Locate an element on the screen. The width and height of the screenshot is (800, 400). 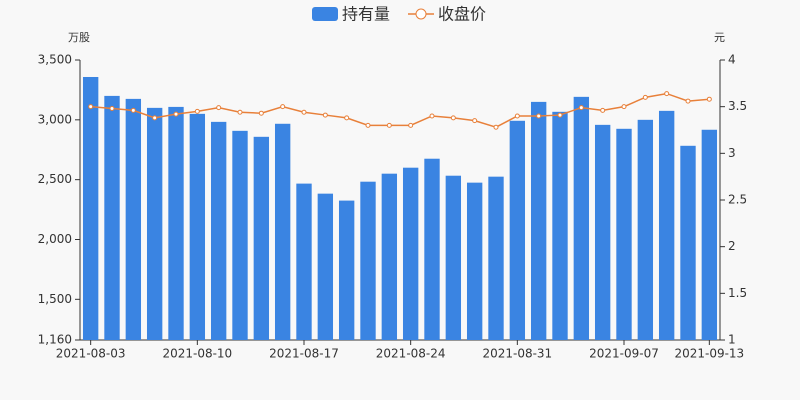
y-axis-label: 万股 is located at coordinates (79, 37).